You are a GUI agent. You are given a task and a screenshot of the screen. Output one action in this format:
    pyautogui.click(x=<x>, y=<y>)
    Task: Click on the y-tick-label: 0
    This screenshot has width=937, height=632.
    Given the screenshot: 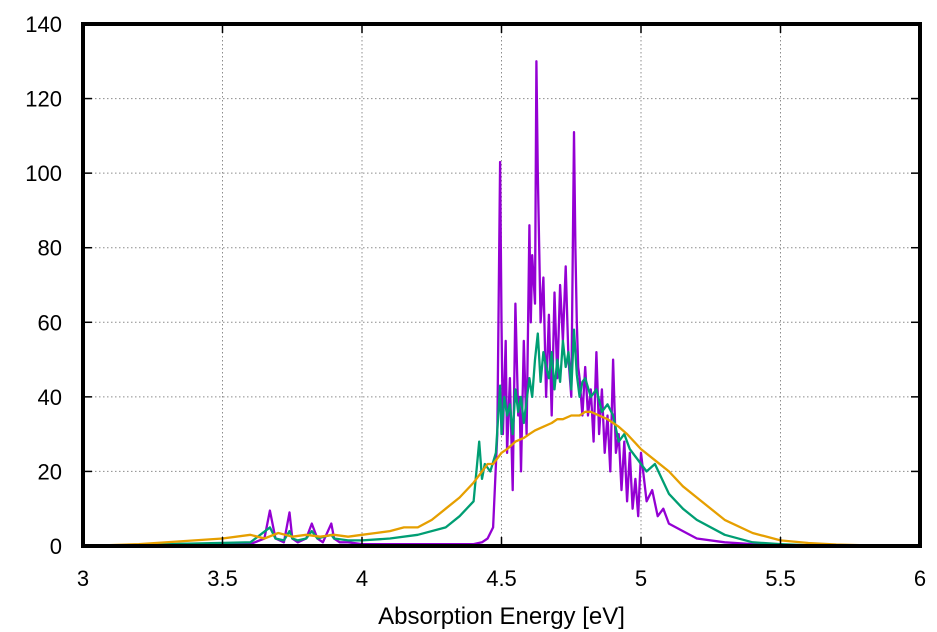 What is the action you would take?
    pyautogui.click(x=56, y=546)
    